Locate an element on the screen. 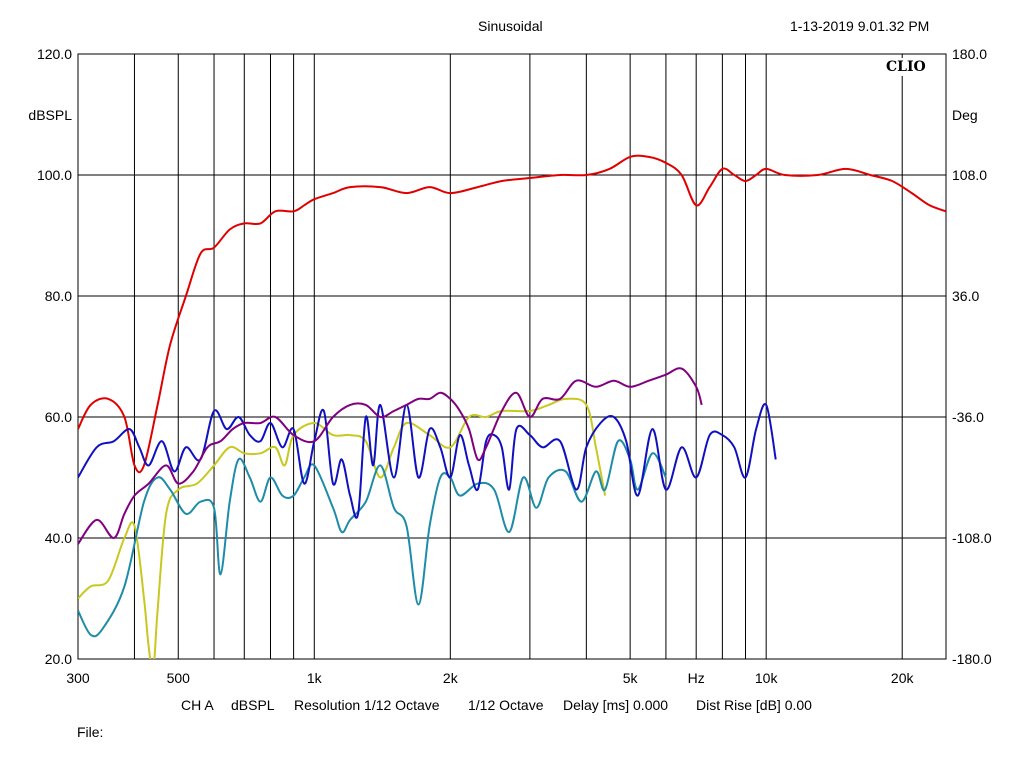  y-tick-label: 60.0 is located at coordinates (58, 417).